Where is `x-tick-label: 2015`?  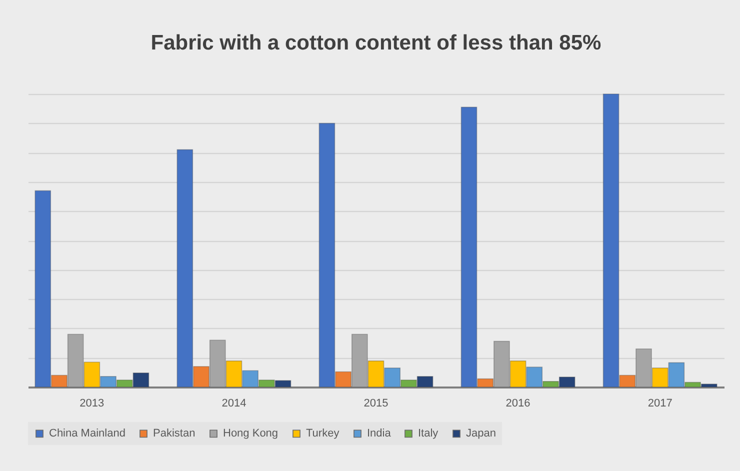 x-tick-label: 2015 is located at coordinates (376, 404).